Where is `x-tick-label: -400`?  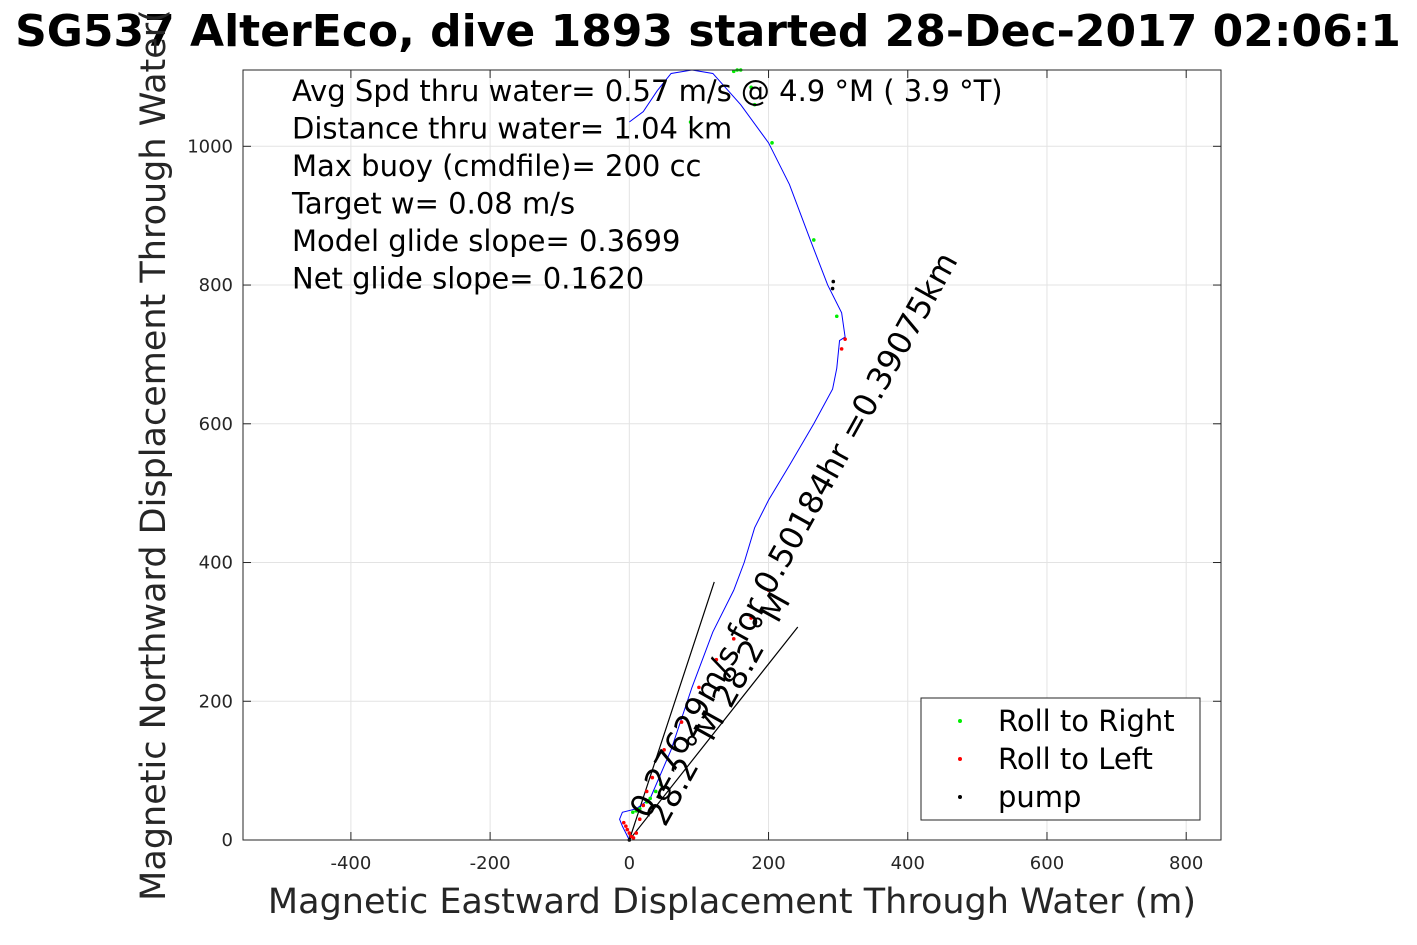
x-tick-label: -400 is located at coordinates (350, 863).